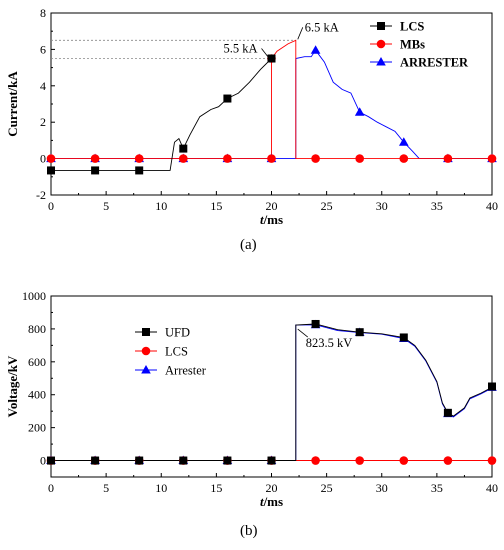  What do you see at coordinates (12, 386) in the screenshot?
I see `y-axis-label: Voltage/kV` at bounding box center [12, 386].